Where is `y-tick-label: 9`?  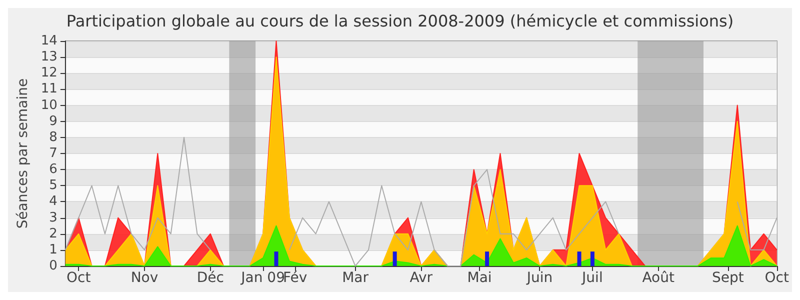
y-tick-label: 9 is located at coordinates (53, 121).